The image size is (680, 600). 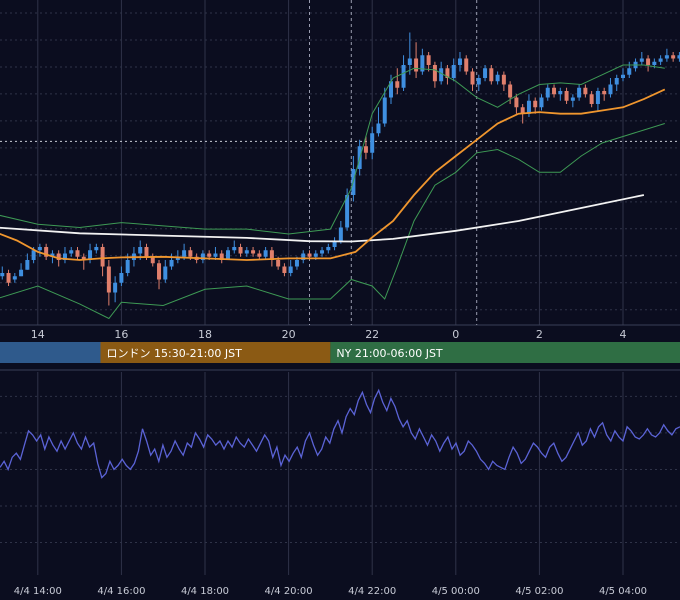 I want to click on osc-x-tick-label: 4/4 18:00, so click(x=205, y=591).